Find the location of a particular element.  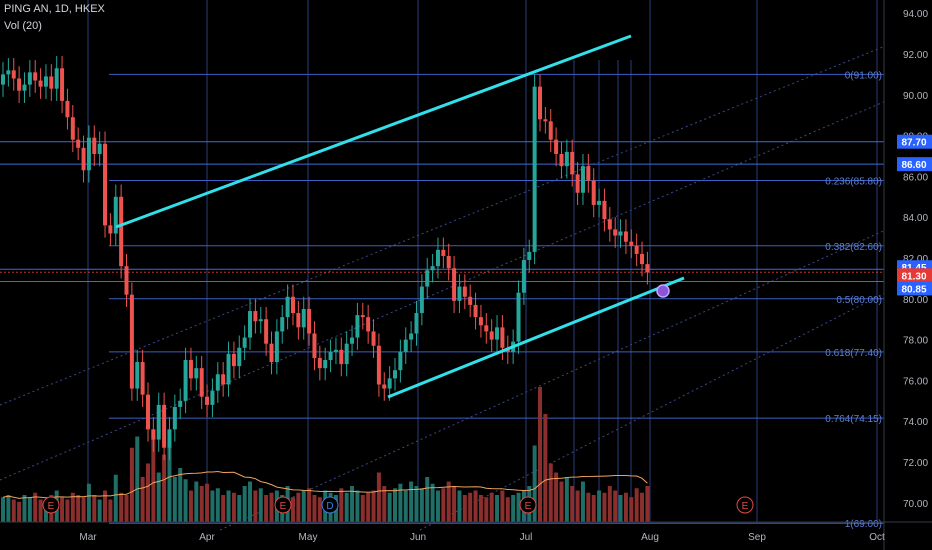

y-tick-label: 72.00 is located at coordinates (915, 463).